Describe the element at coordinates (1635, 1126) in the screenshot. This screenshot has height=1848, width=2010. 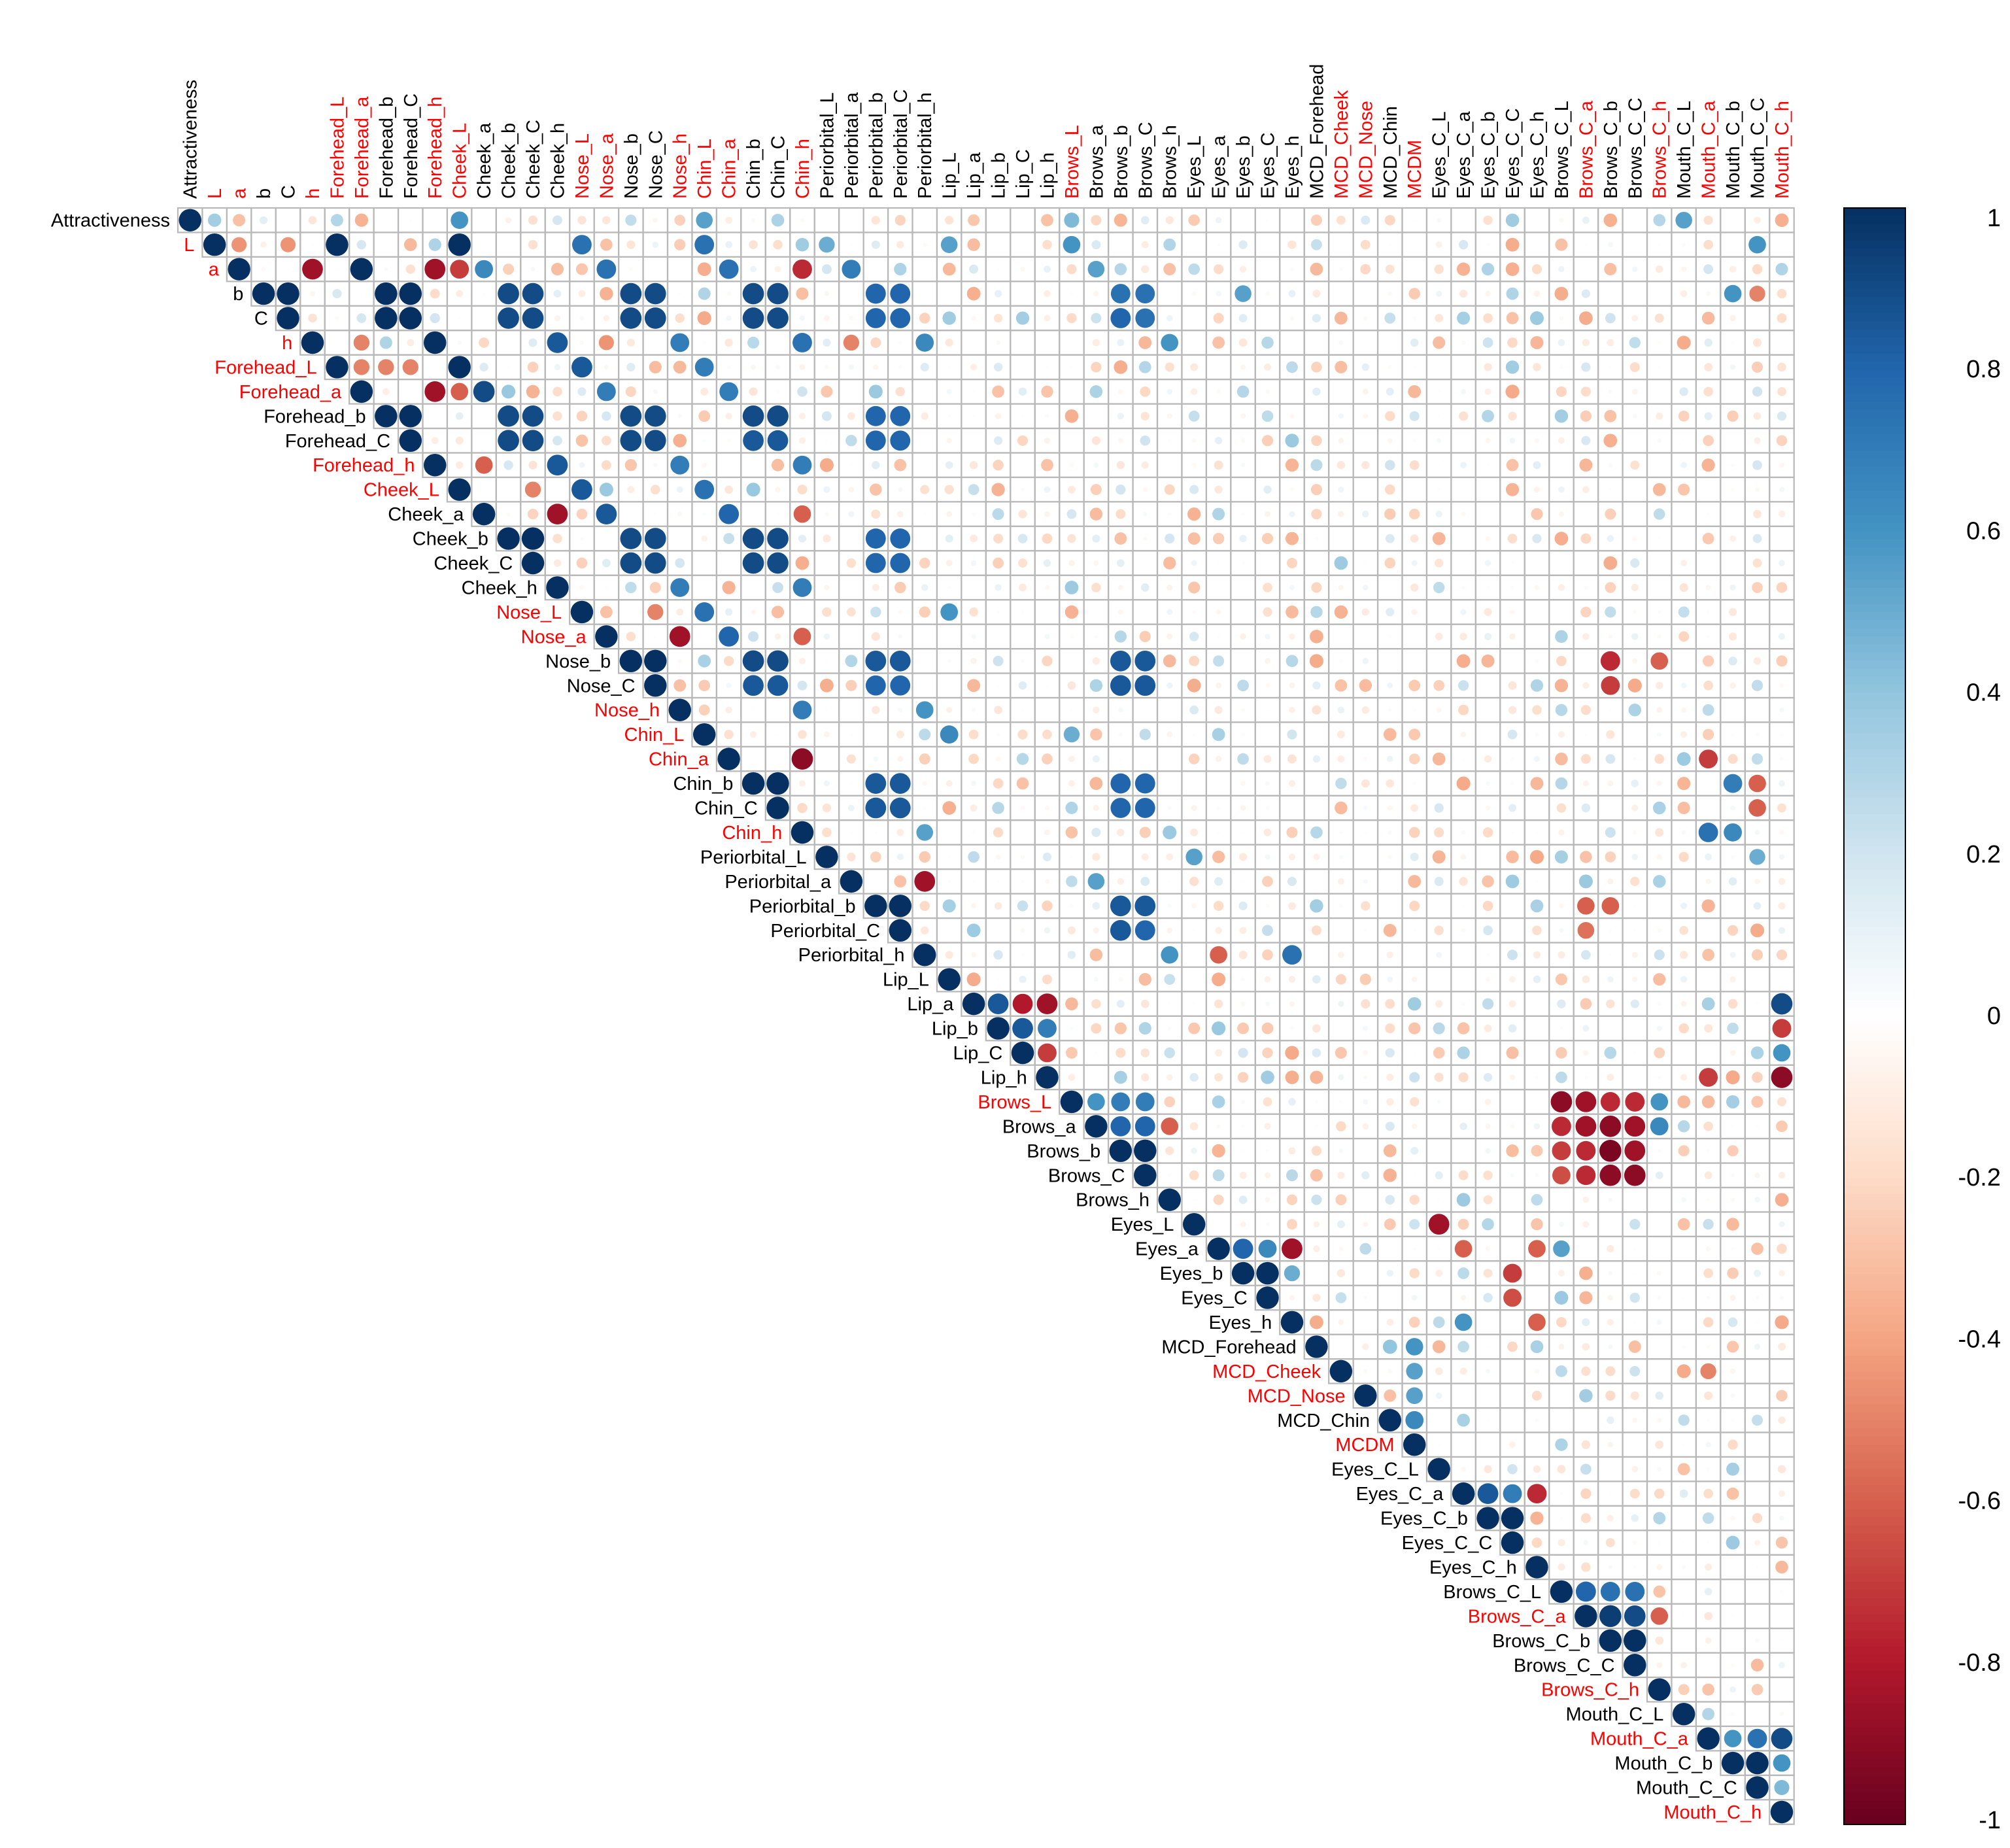
I see `correlation-circle-Brows_a-Brows_C_C` at that location.